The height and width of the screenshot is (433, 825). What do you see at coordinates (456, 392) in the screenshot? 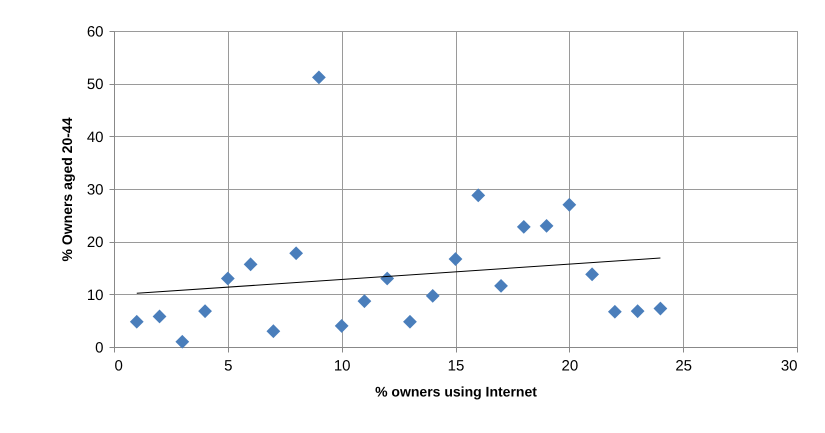
I see `x-axis-title: % owners using Internet` at bounding box center [456, 392].